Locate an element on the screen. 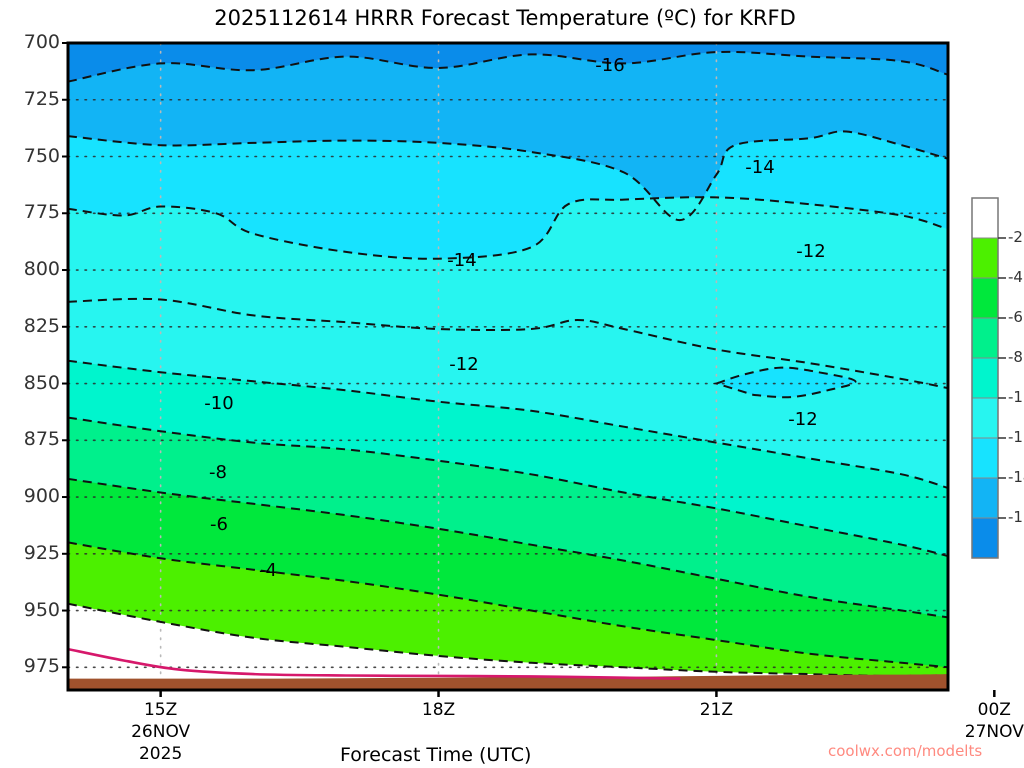 The width and height of the screenshot is (1024, 768). contour-label: -6 is located at coordinates (219, 524).